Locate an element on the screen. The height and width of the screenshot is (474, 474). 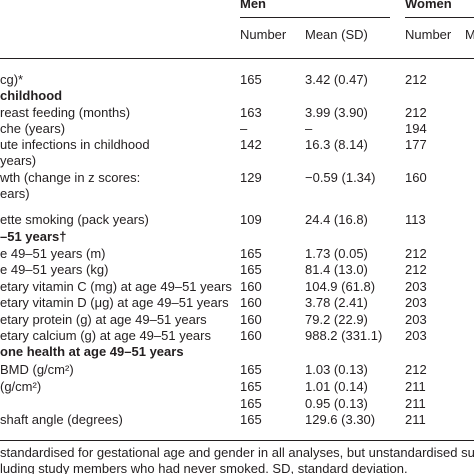
row-label: ette smoking (pack years) is located at coordinates (74, 219).